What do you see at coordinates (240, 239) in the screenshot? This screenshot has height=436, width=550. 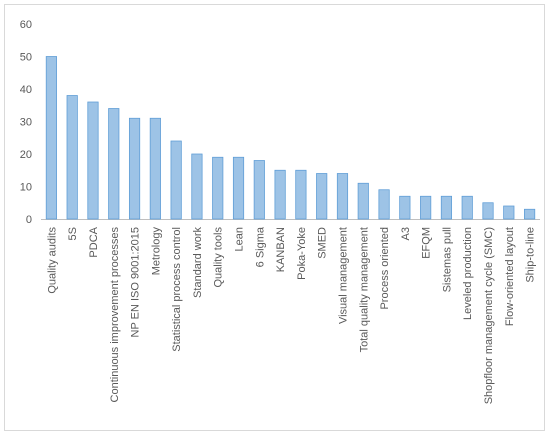 I see `x-category-label: Lean` at bounding box center [240, 239].